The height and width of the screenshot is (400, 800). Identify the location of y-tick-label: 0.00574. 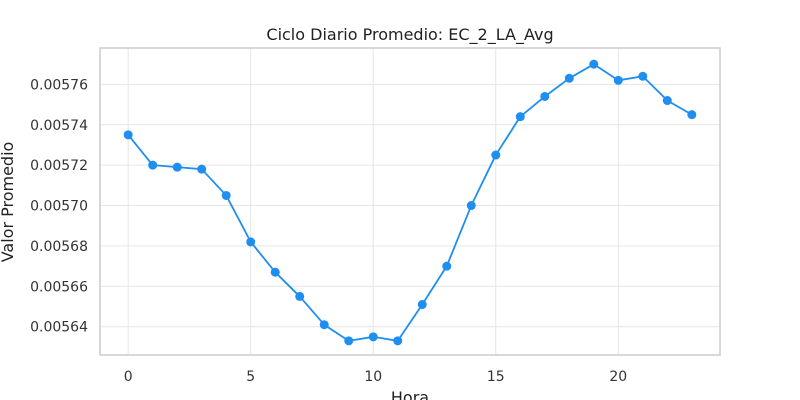
(59, 126).